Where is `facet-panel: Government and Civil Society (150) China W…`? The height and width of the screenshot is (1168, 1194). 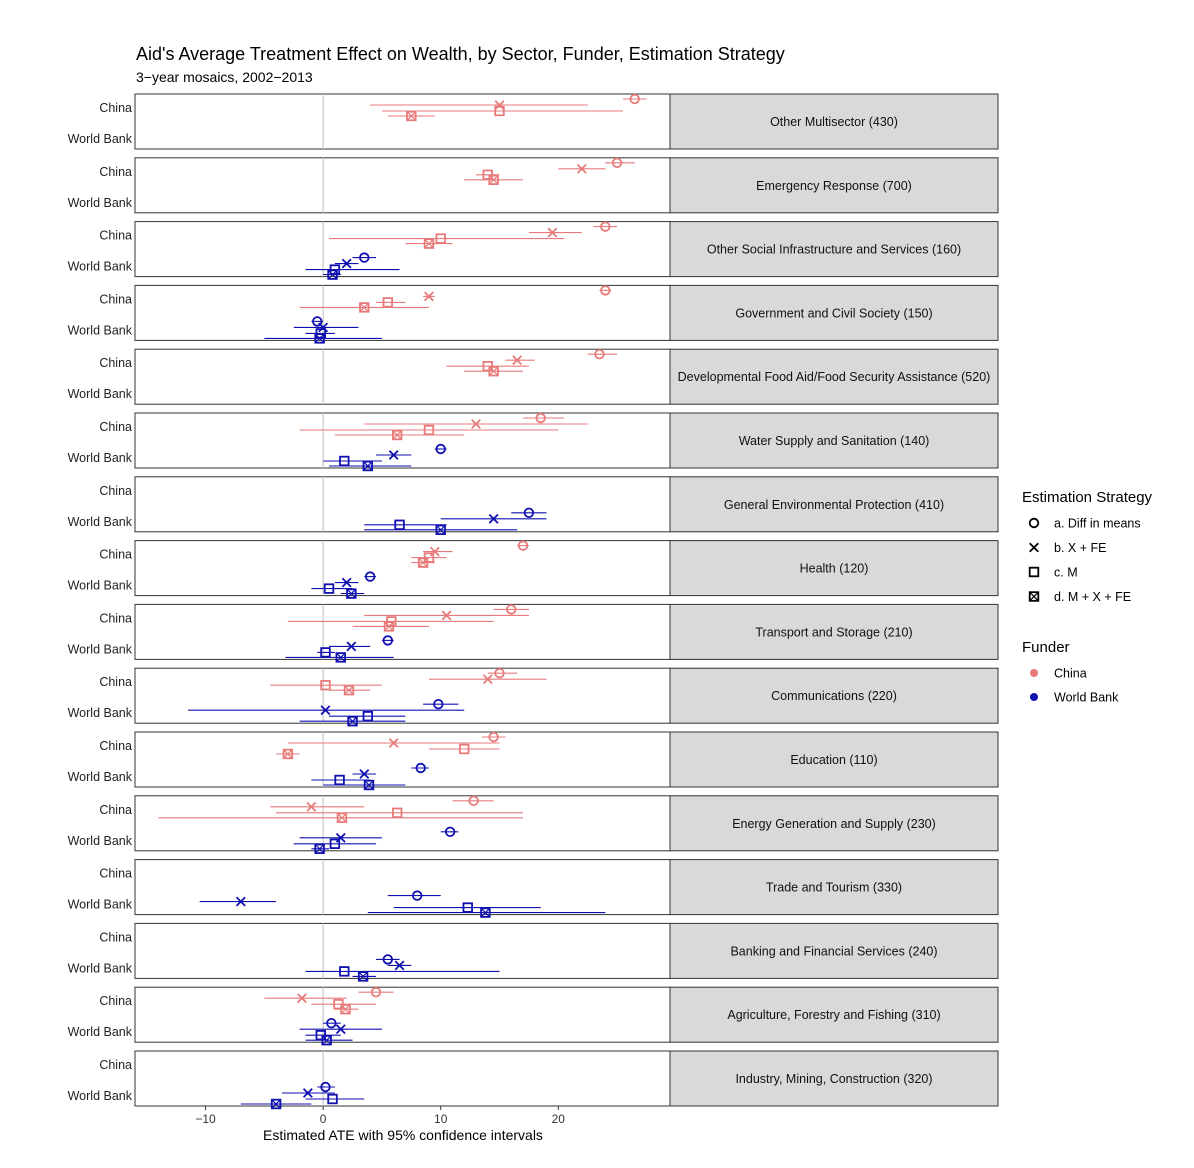
facet-panel: Government and Civil Society (150) China W… is located at coordinates (533, 314).